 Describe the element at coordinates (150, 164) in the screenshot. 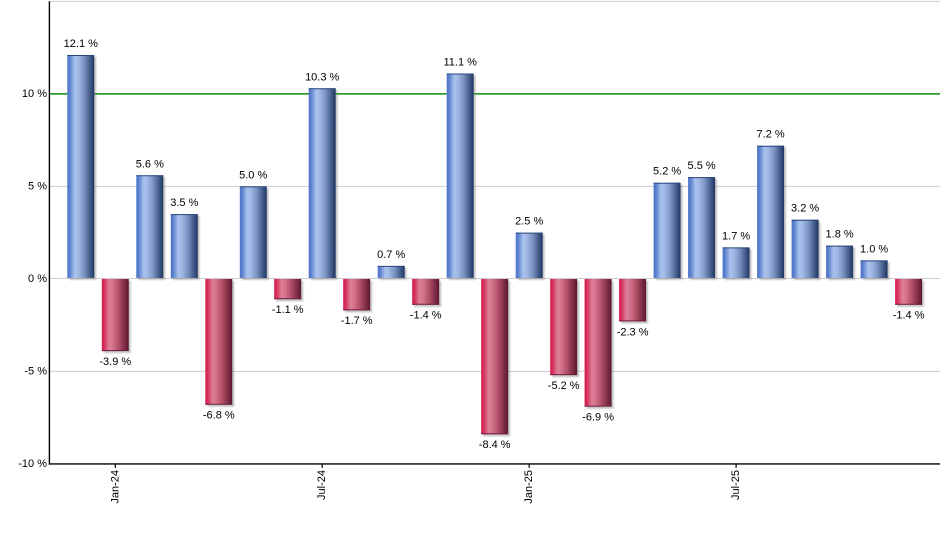

I see `svg-text: 5.6 %` at that location.